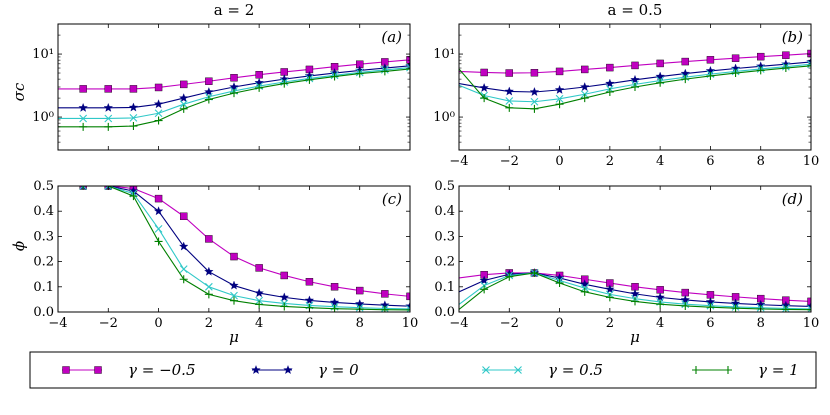  I want to click on legend-marks, so click(397, 369).